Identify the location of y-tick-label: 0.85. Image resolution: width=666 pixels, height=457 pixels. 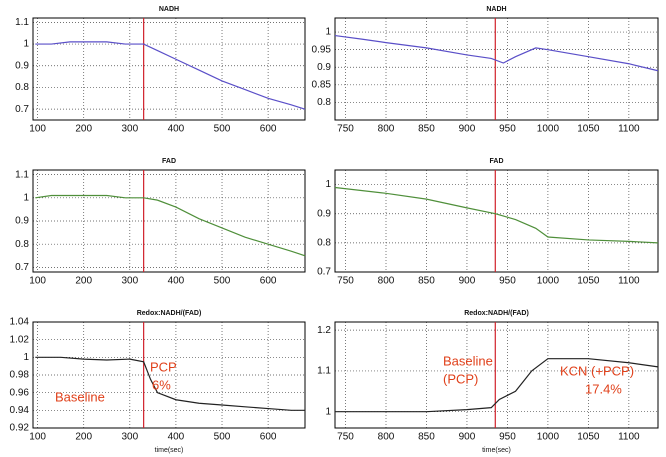
(322, 84).